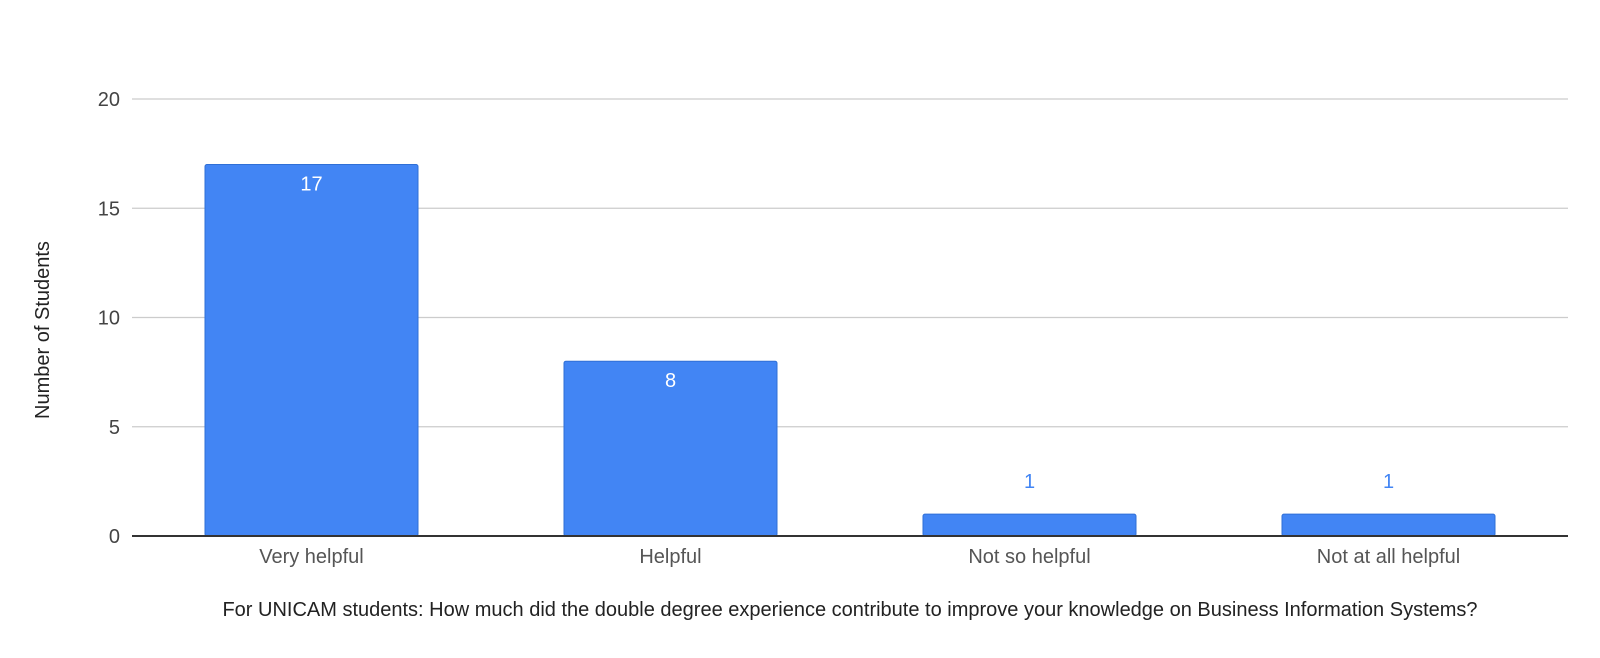 This screenshot has width=1600, height=658. What do you see at coordinates (670, 381) in the screenshot?
I see `bar-value-label: 8` at bounding box center [670, 381].